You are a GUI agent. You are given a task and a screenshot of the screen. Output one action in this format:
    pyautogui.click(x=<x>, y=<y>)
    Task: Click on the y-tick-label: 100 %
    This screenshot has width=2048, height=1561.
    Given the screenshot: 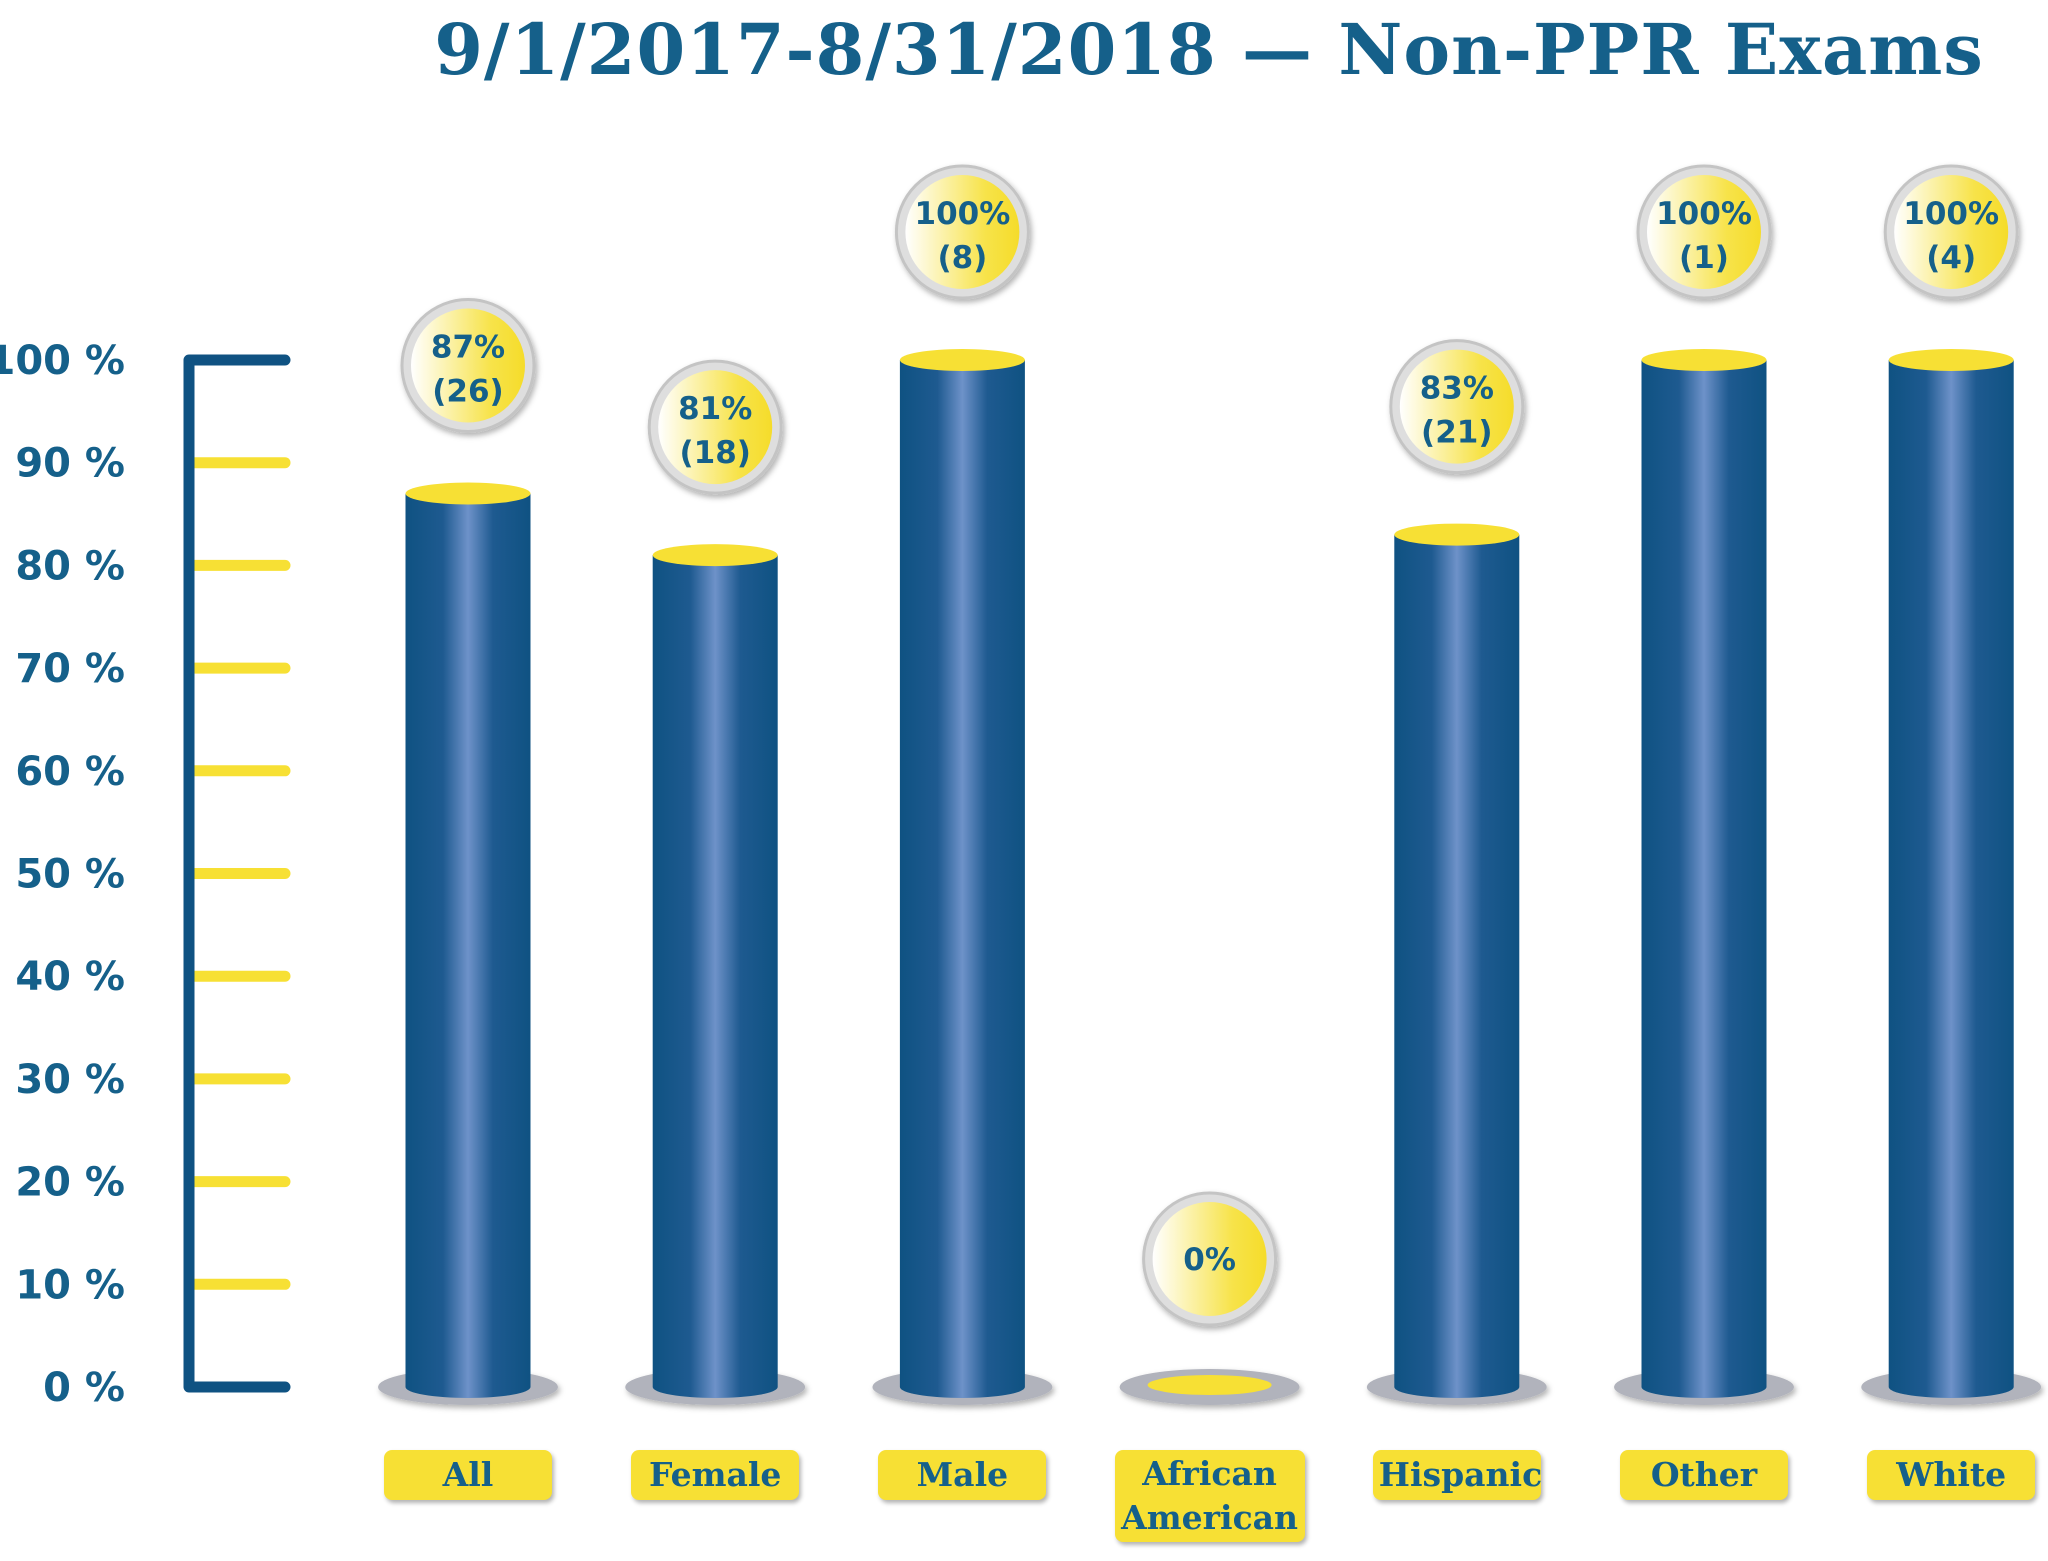 What is the action you would take?
    pyautogui.click(x=62, y=361)
    